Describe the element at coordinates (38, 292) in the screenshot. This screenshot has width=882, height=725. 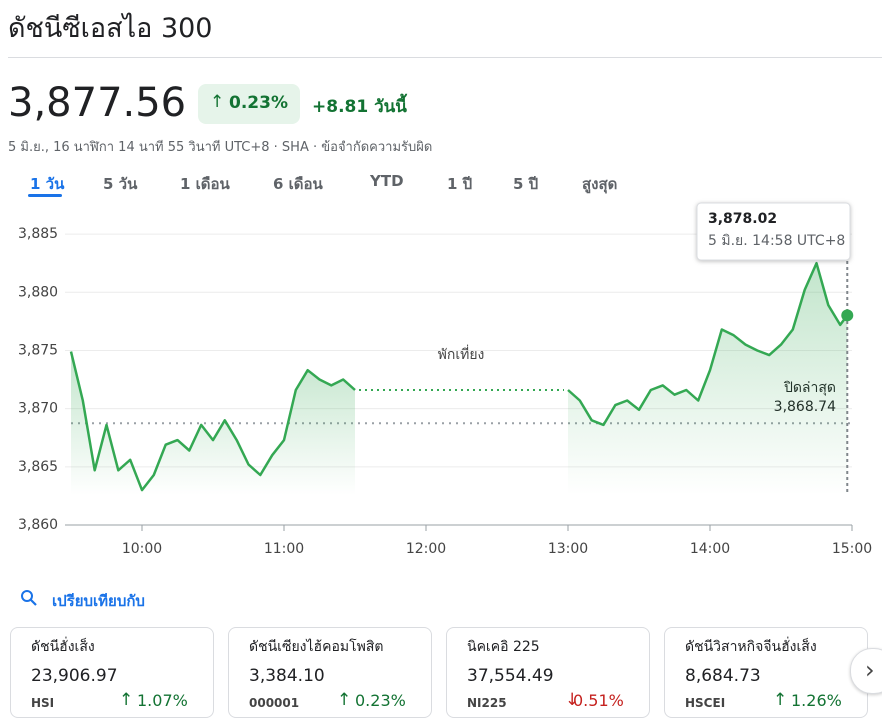
I see `y-tick-label: 3,880` at that location.